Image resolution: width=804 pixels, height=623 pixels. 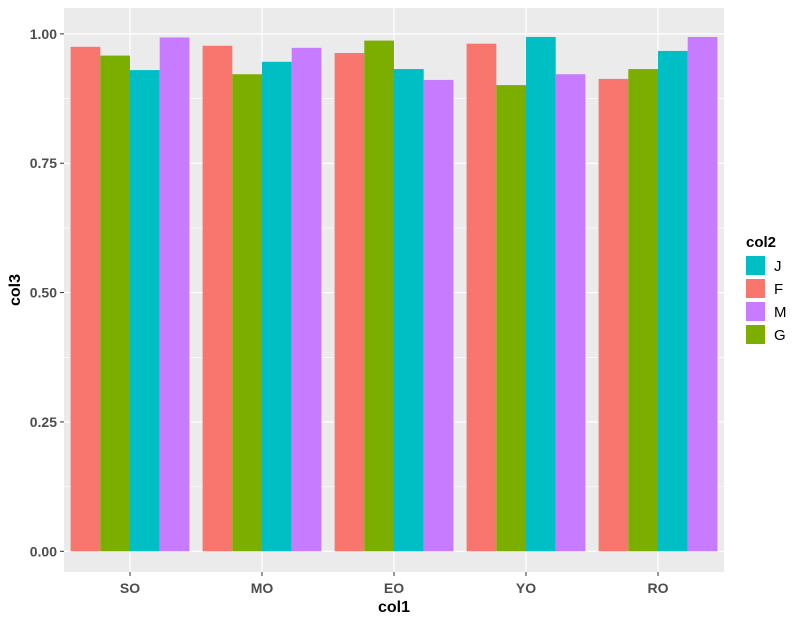 I want to click on x-tick-label: SO, so click(x=130, y=588).